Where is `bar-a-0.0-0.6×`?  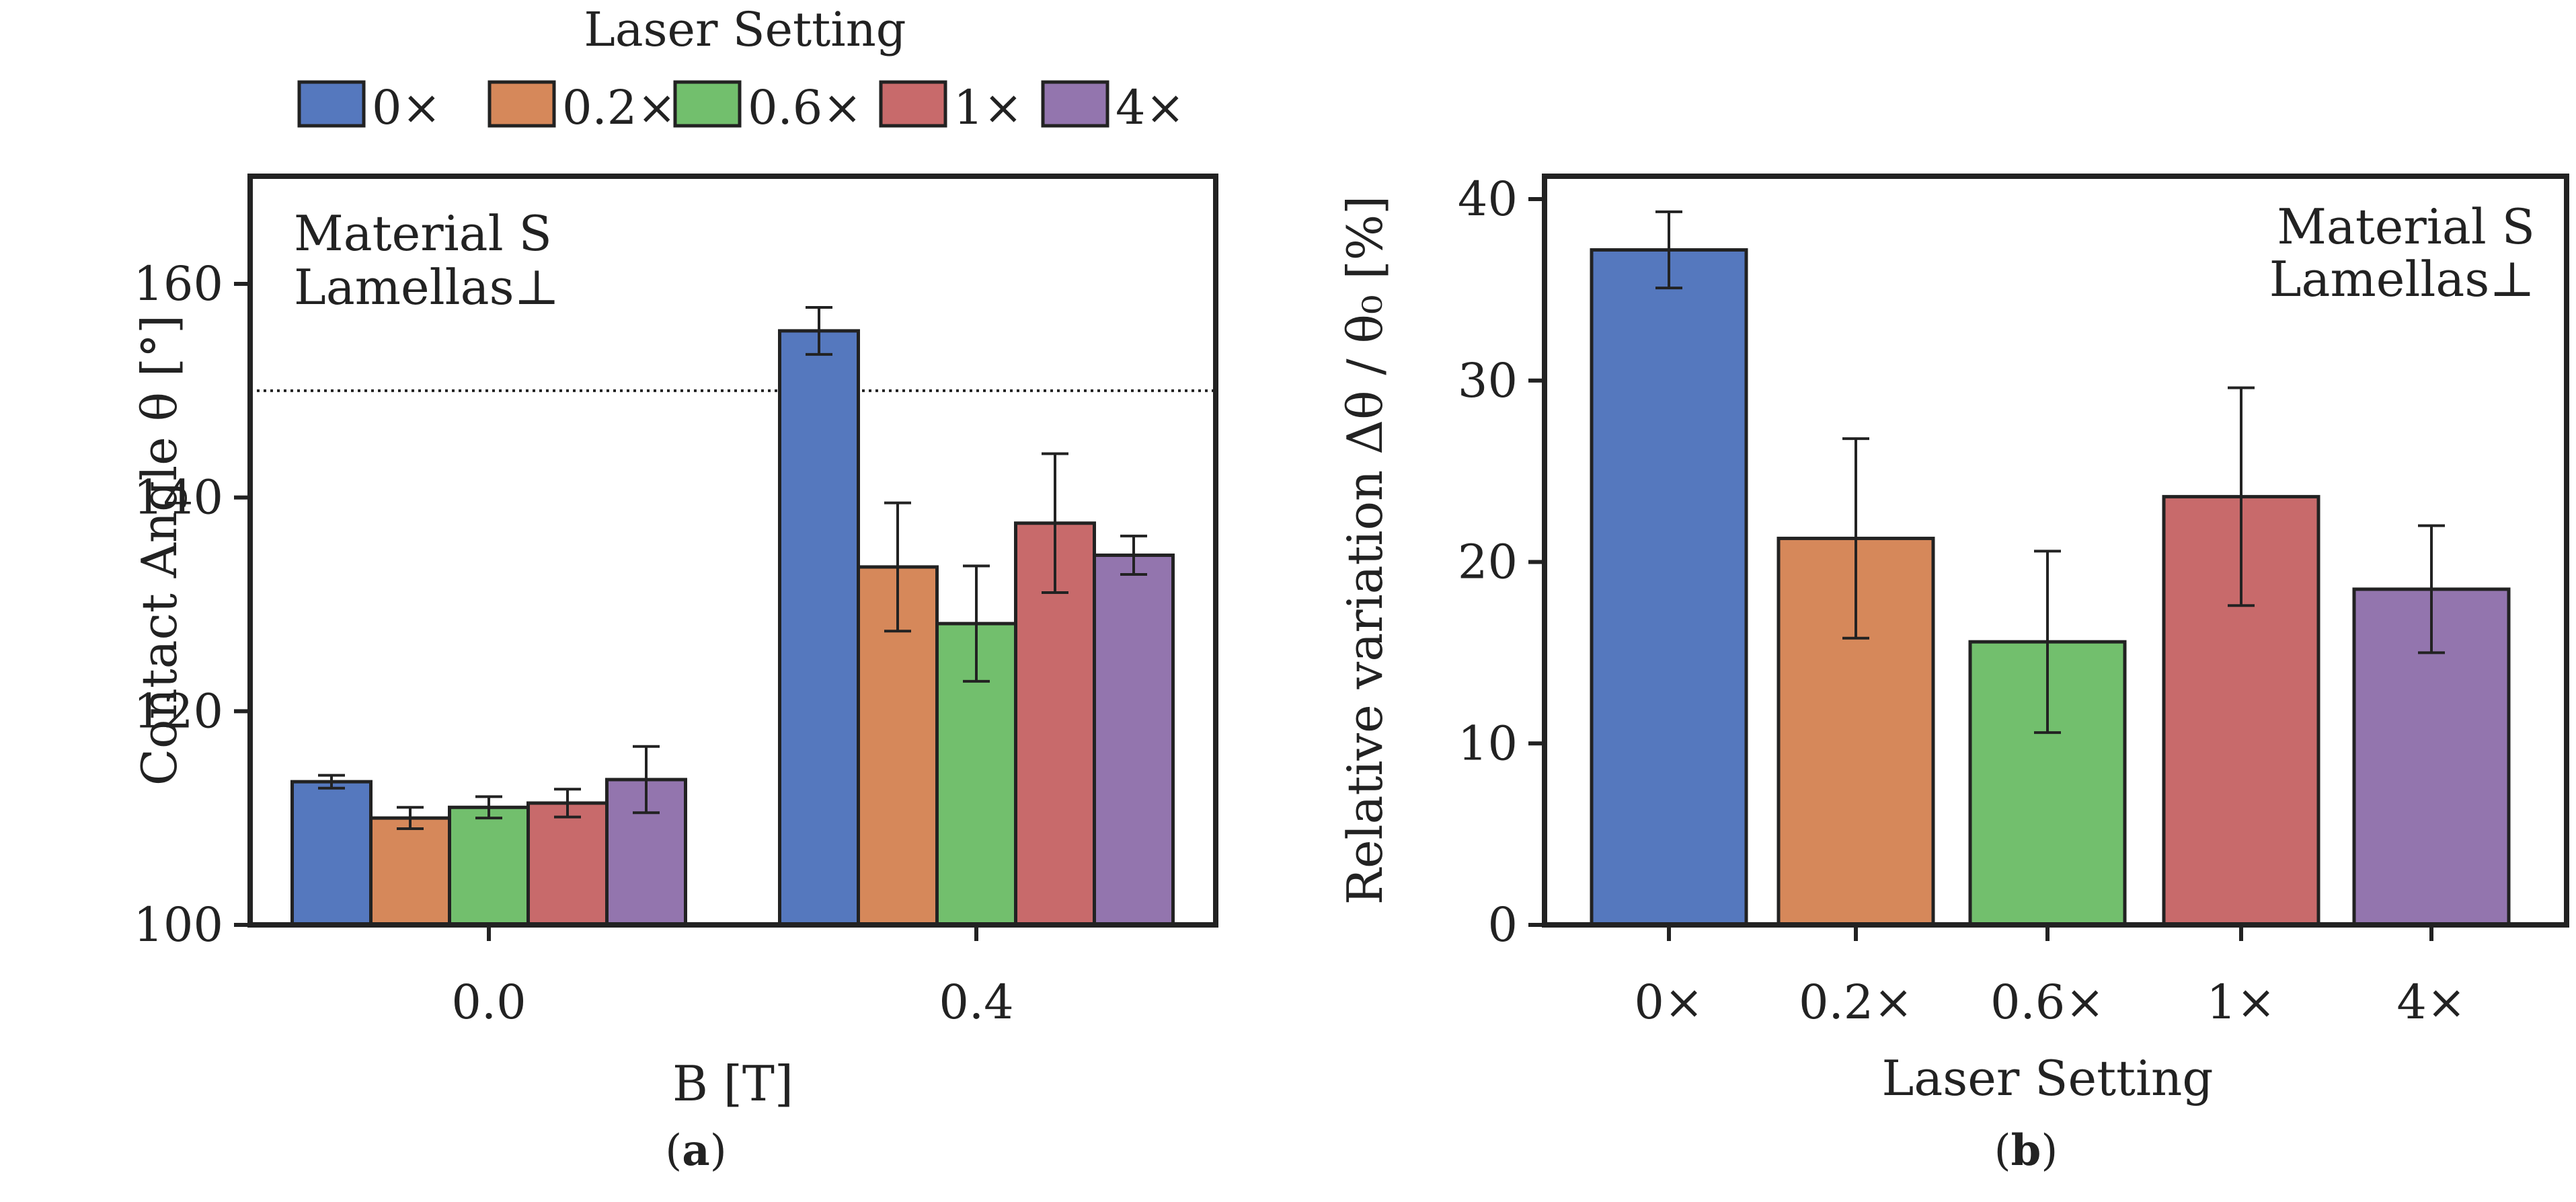
bar-a-0.0-0.6× is located at coordinates (489, 866).